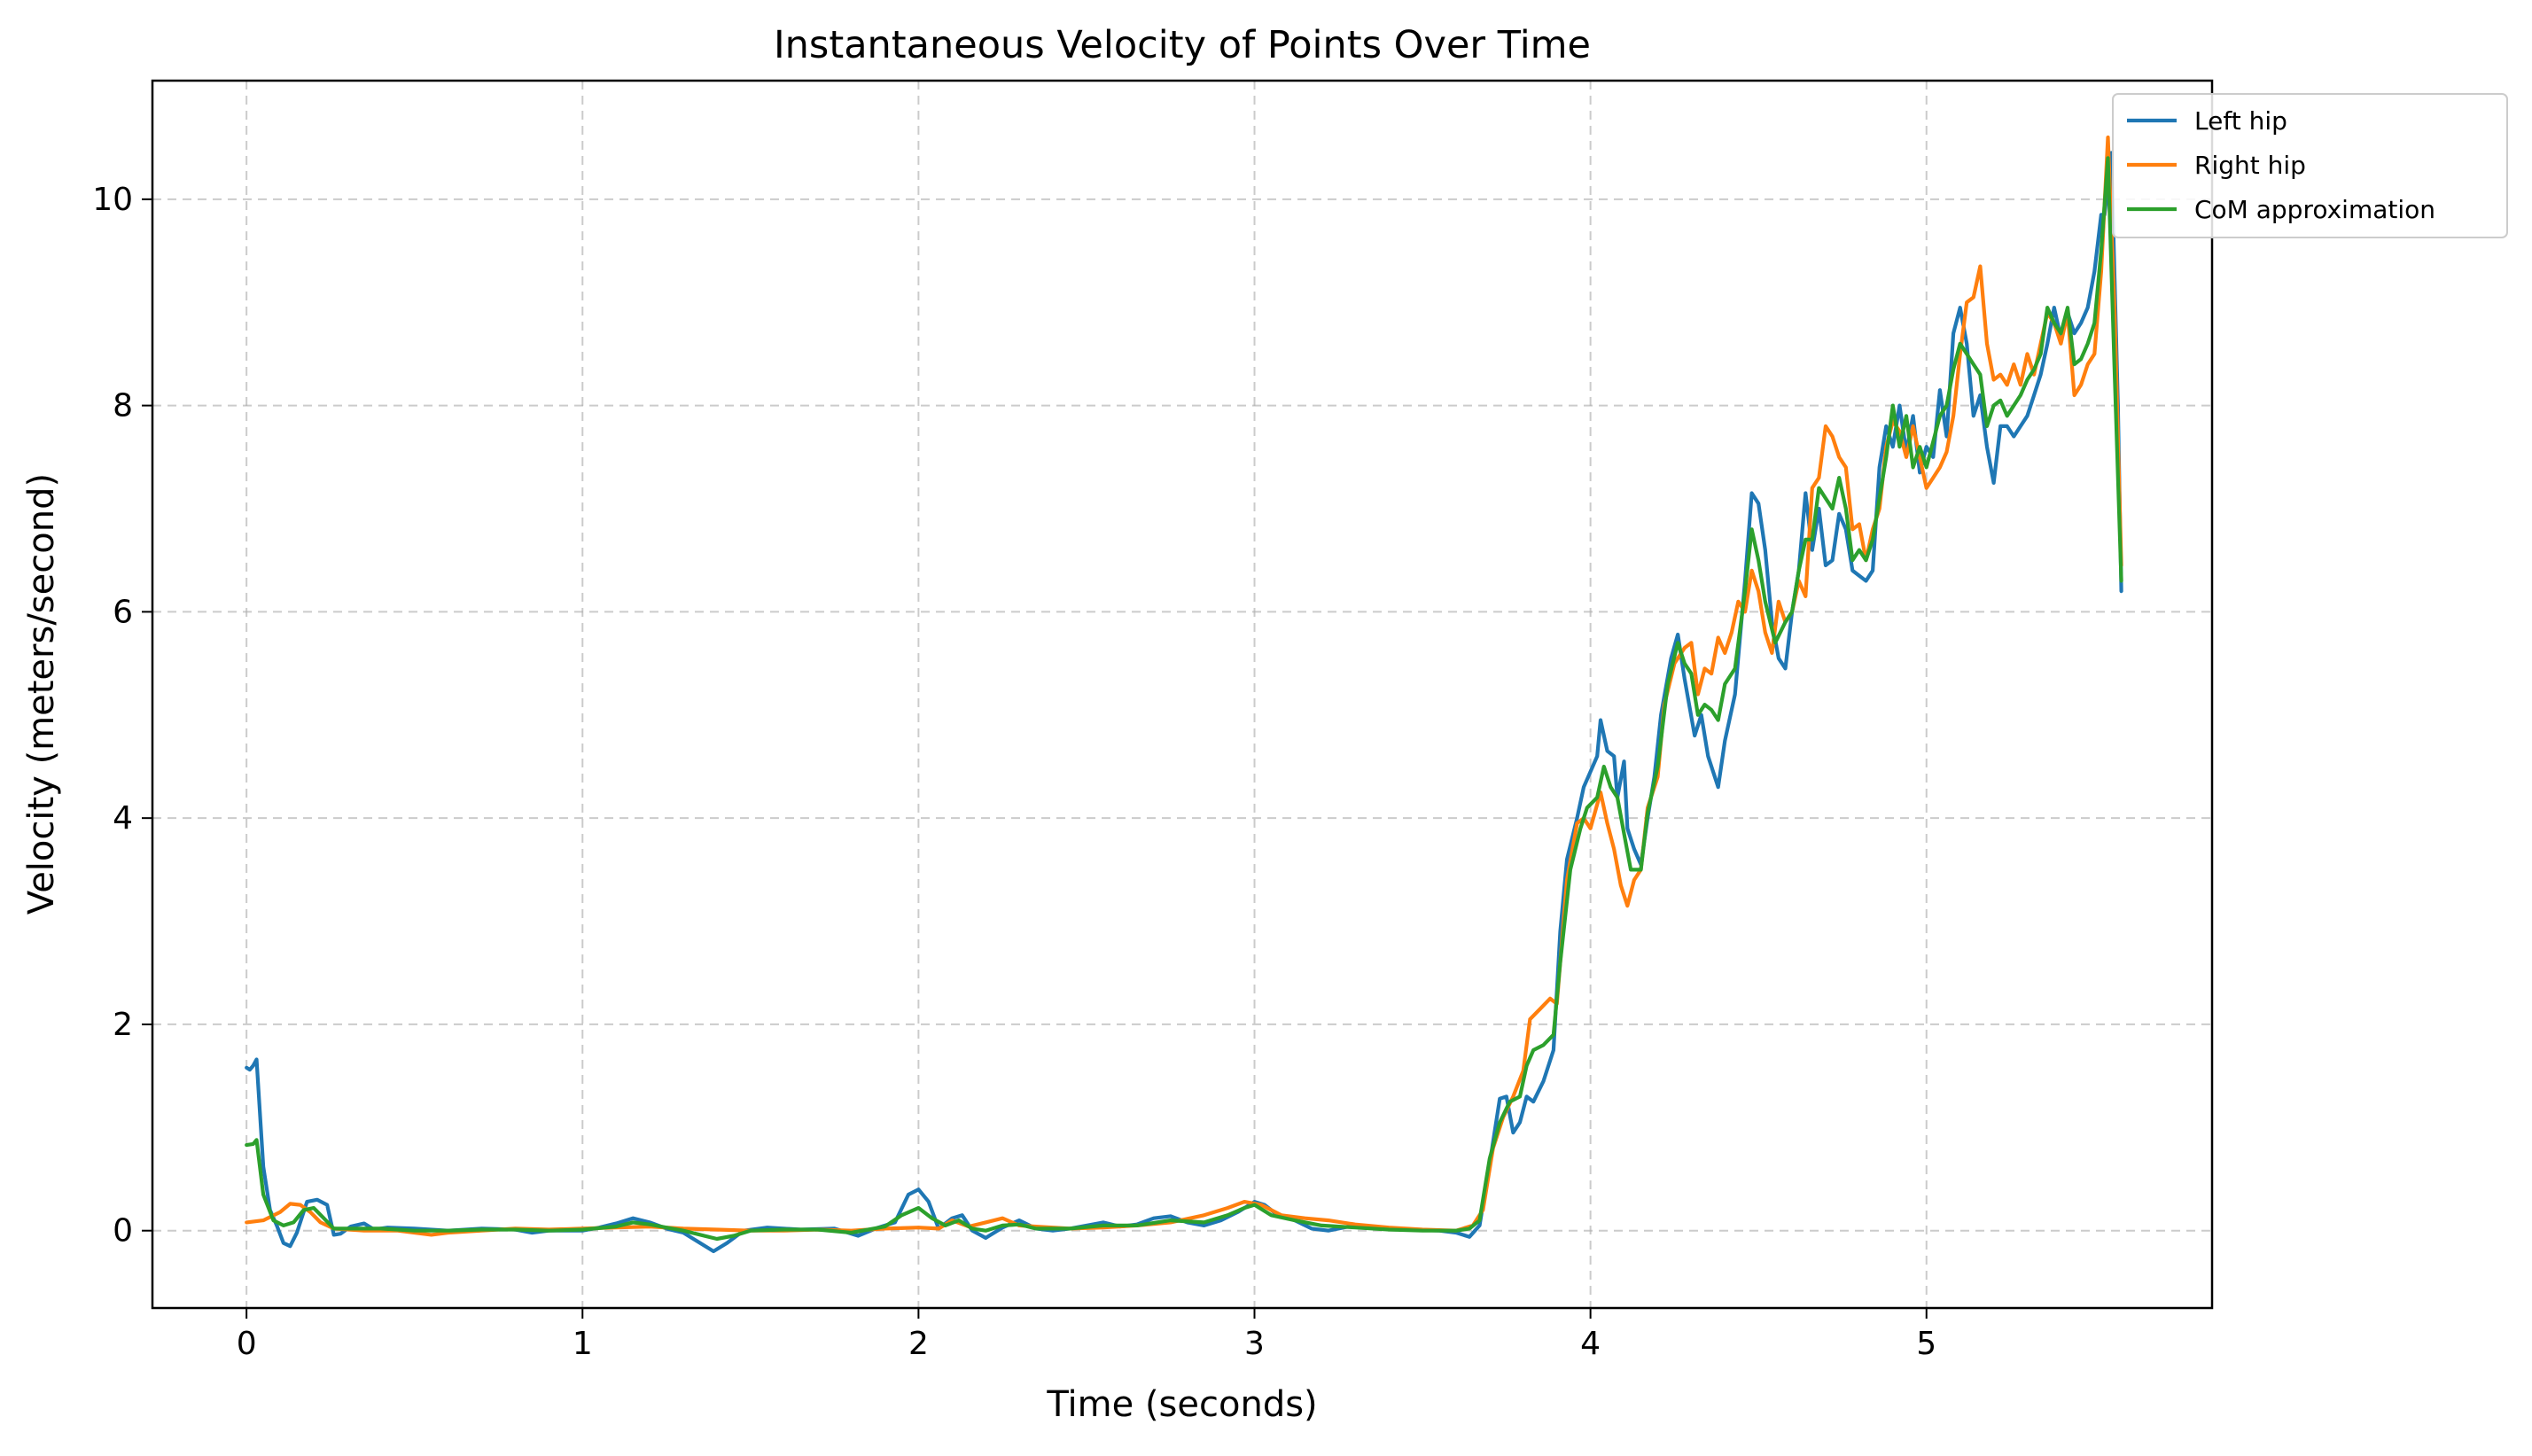 The image size is (2532, 1456). Describe the element at coordinates (41, 694) in the screenshot. I see `y-axis-label: Velocity (meters/second)` at that location.